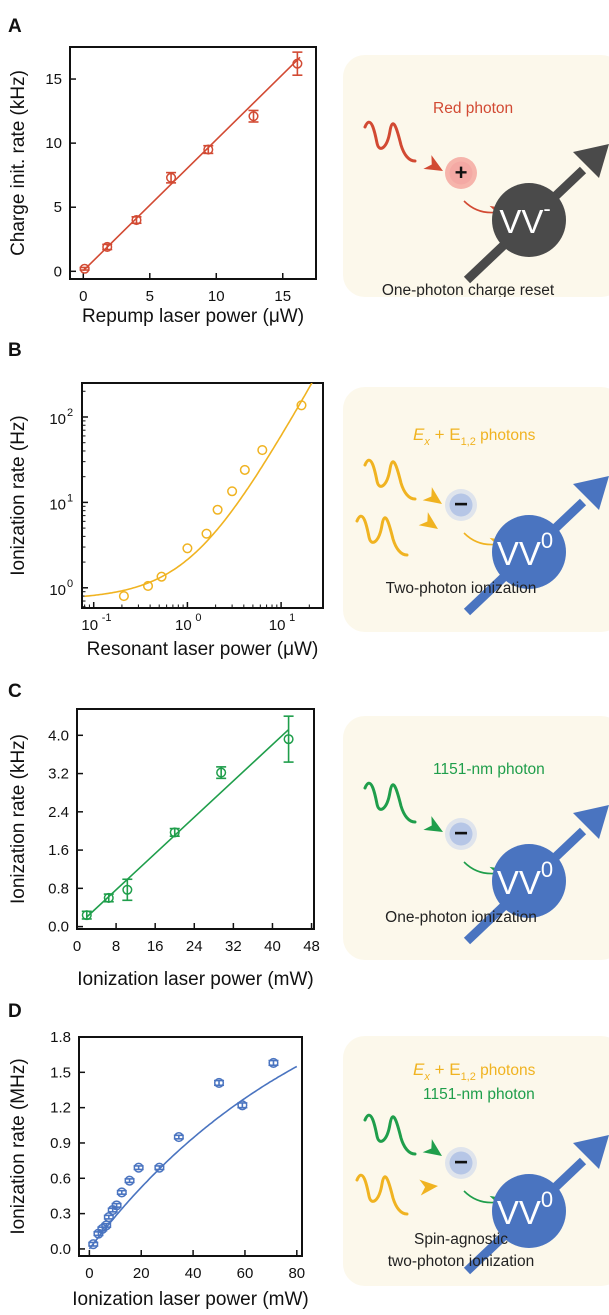 The image size is (609, 1315). I want to click on x-axis-label: Resonant laser power (μW), so click(203, 649).